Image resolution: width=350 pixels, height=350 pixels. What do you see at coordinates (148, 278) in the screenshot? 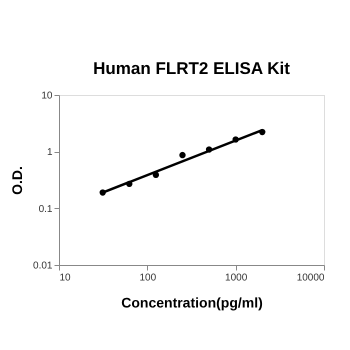
I see `x-tick-label: 100` at bounding box center [148, 278].